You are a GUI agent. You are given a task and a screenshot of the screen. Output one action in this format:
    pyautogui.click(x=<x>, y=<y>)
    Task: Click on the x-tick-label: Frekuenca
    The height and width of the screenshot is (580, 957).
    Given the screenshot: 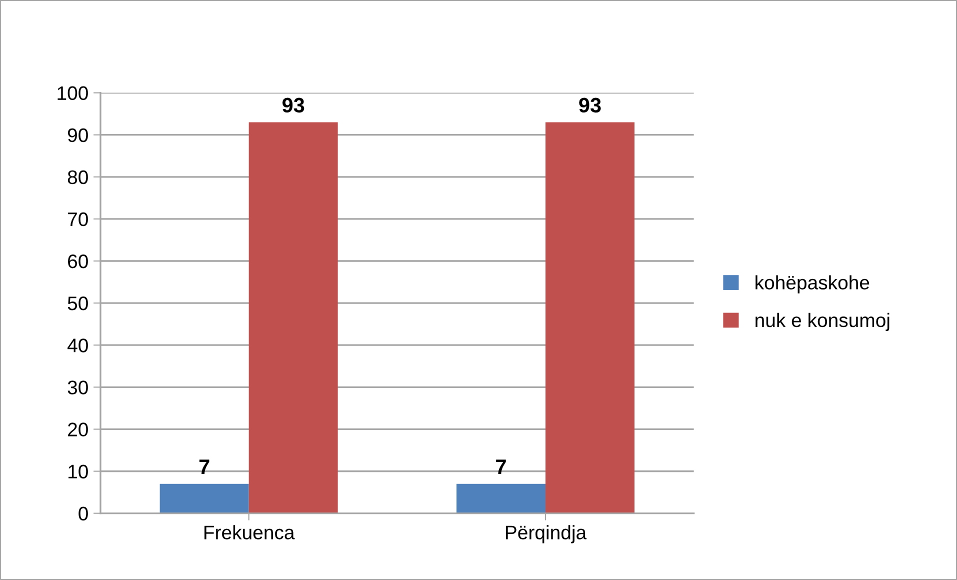 What is the action you would take?
    pyautogui.click(x=249, y=532)
    